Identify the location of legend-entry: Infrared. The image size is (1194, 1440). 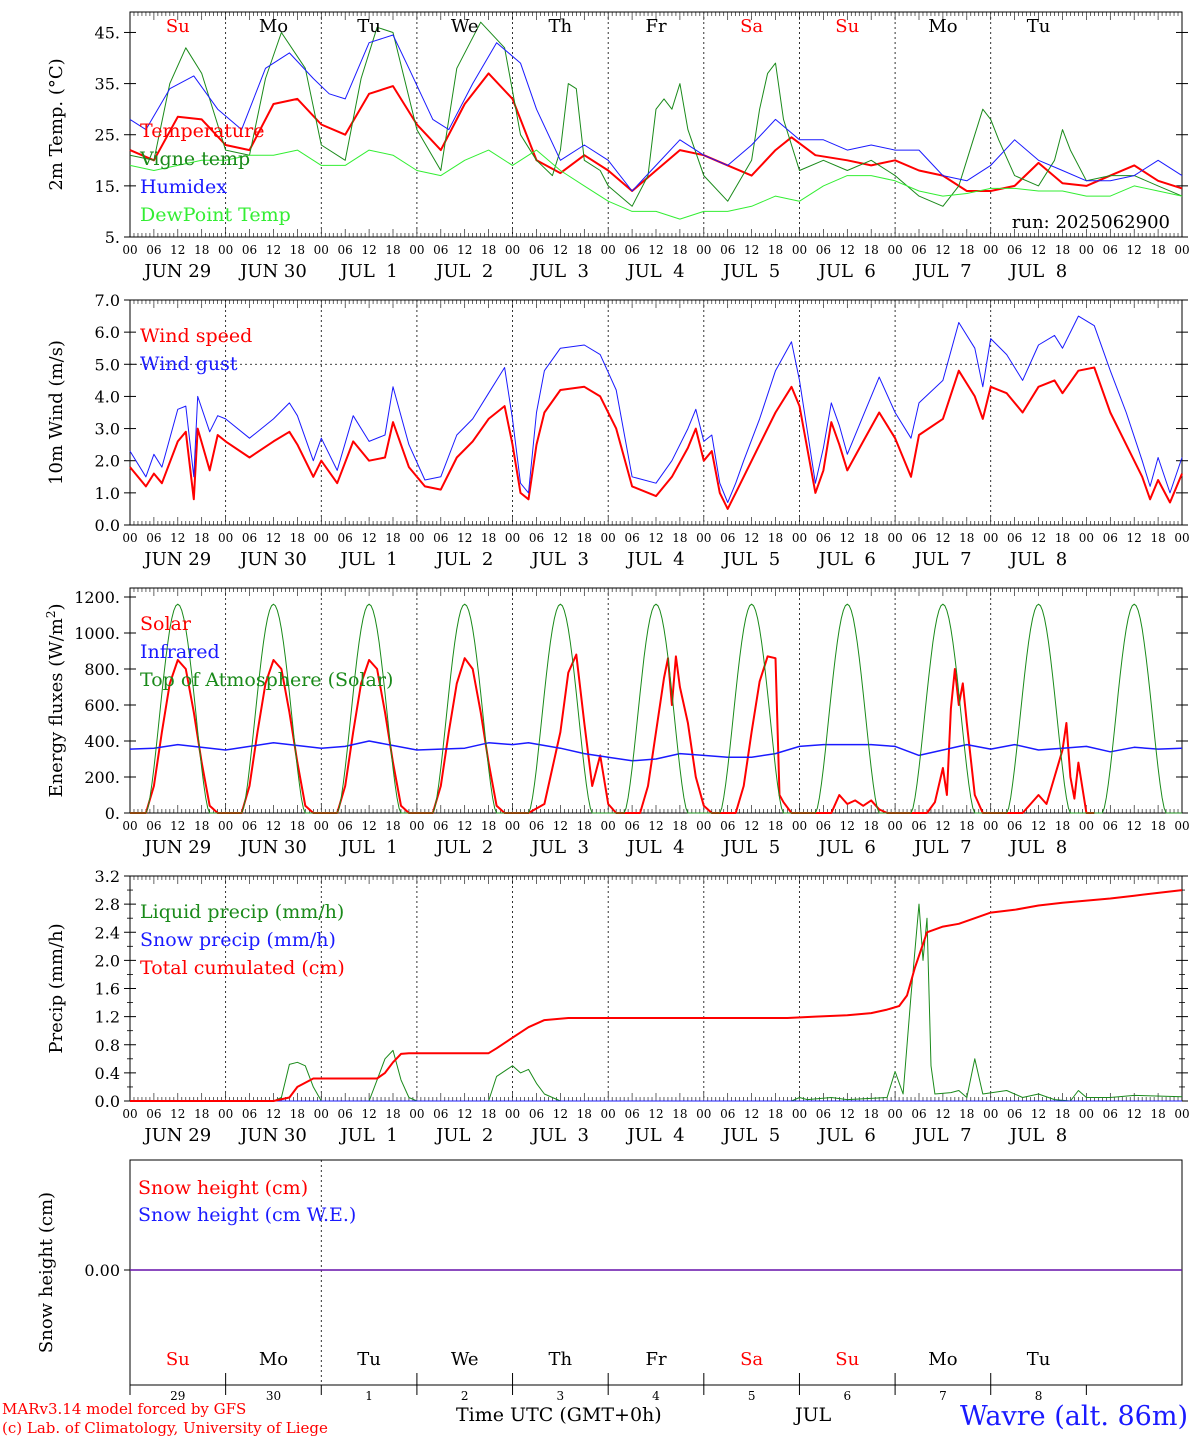
(180, 652).